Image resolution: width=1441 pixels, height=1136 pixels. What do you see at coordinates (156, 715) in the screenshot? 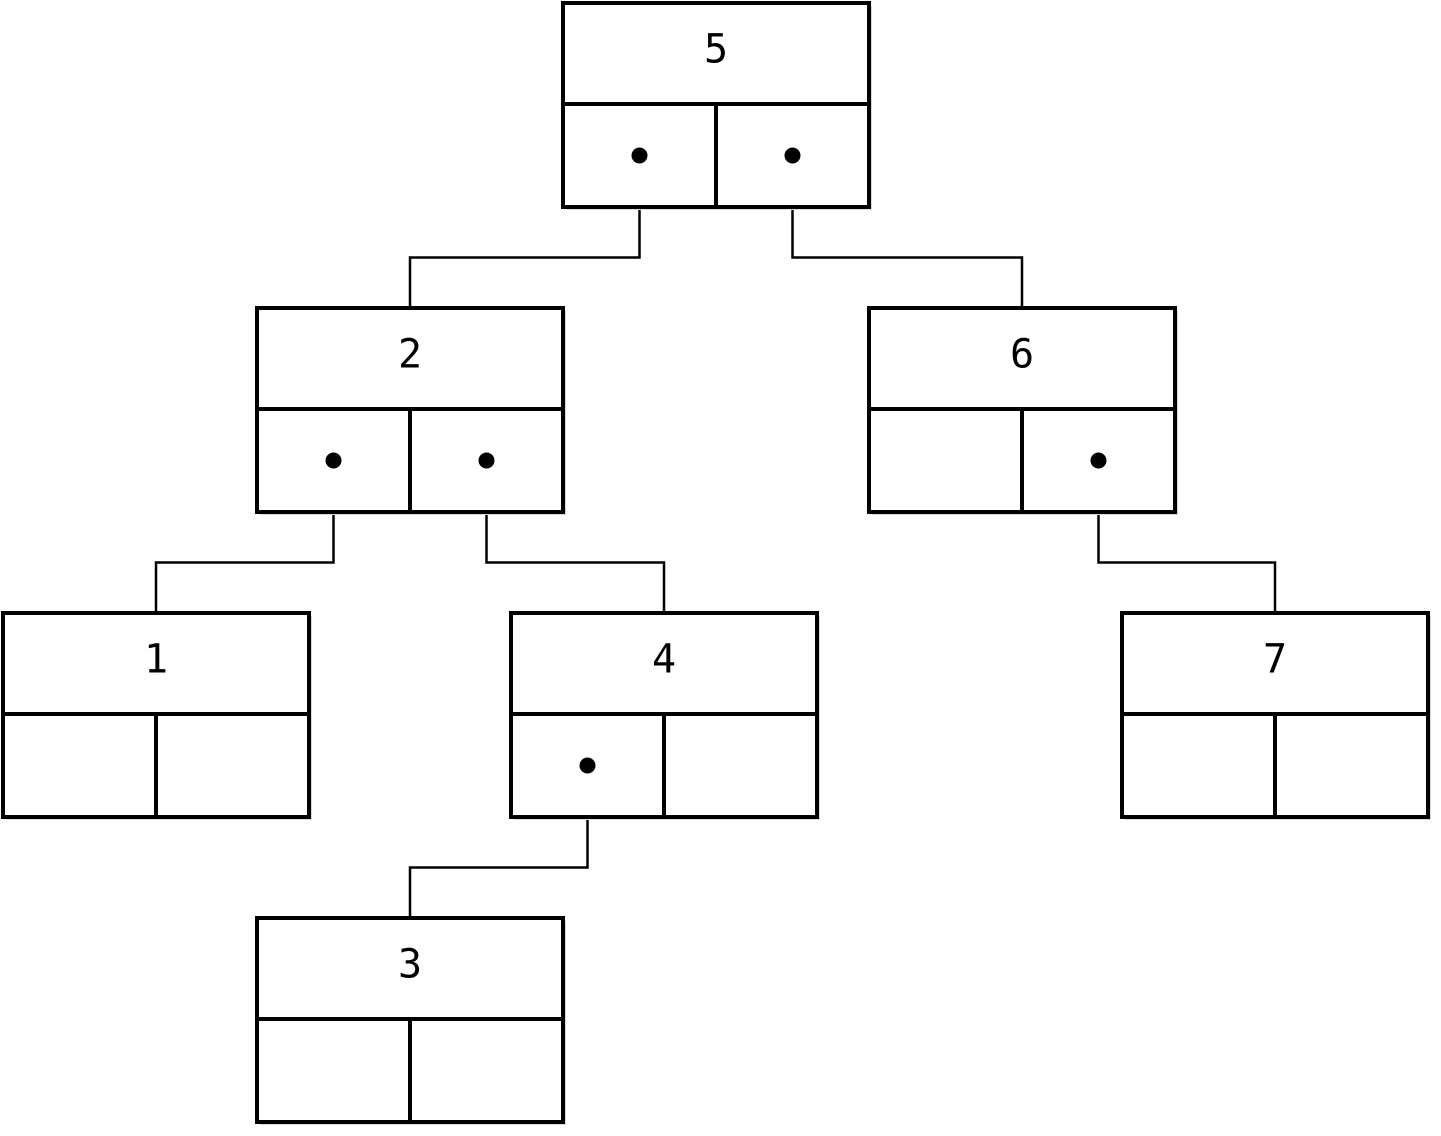
I see `tree-node-1: 1` at bounding box center [156, 715].